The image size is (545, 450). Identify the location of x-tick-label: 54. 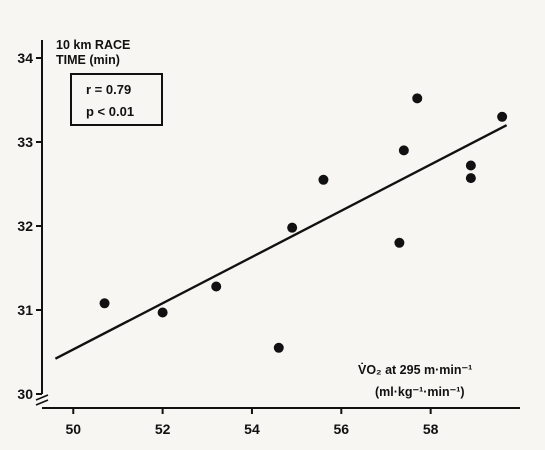
(252, 429).